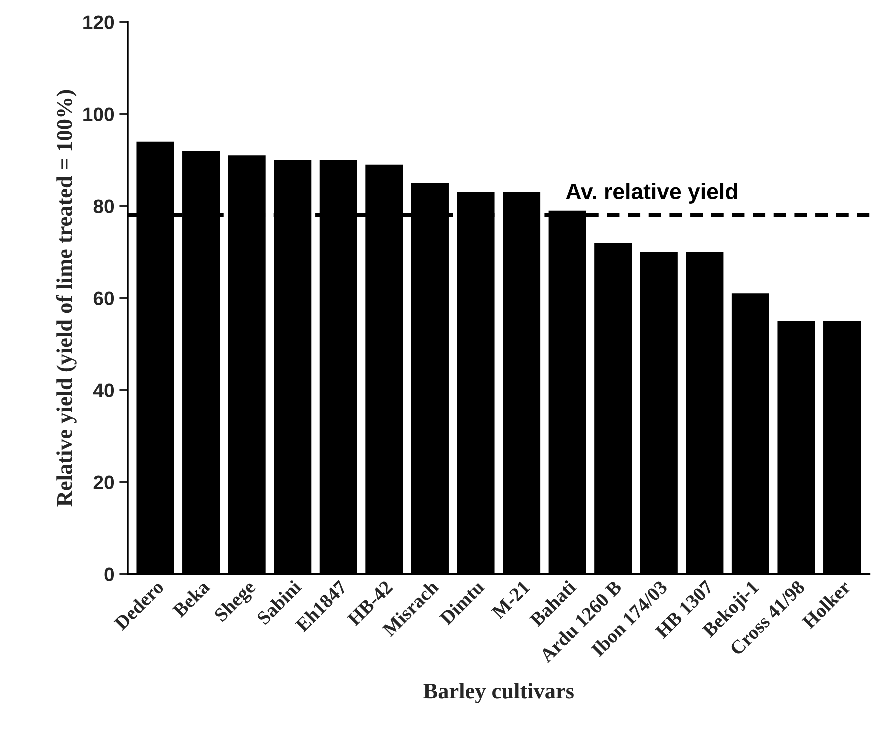 This screenshot has height=741, width=883. What do you see at coordinates (104, 391) in the screenshot?
I see `y-tick-label: 40` at bounding box center [104, 391].